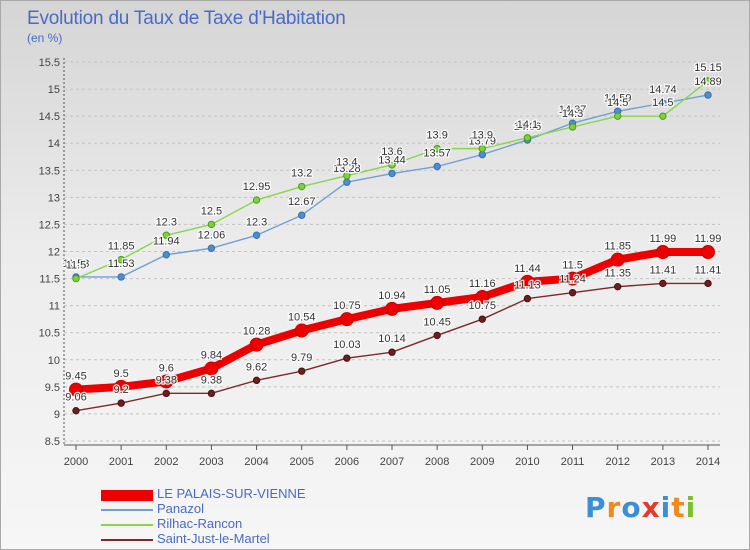 The image size is (750, 550). Describe the element at coordinates (663, 462) in the screenshot. I see `x-tick-label: 2013` at that location.